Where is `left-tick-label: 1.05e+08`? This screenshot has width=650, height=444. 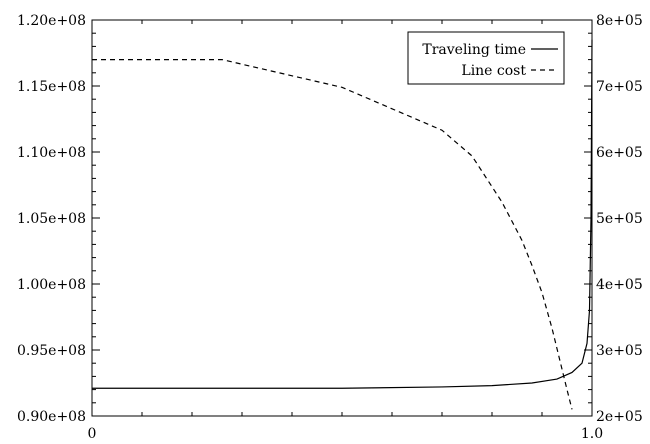
left-tick-label: 1.05e+08 is located at coordinates (51, 219).